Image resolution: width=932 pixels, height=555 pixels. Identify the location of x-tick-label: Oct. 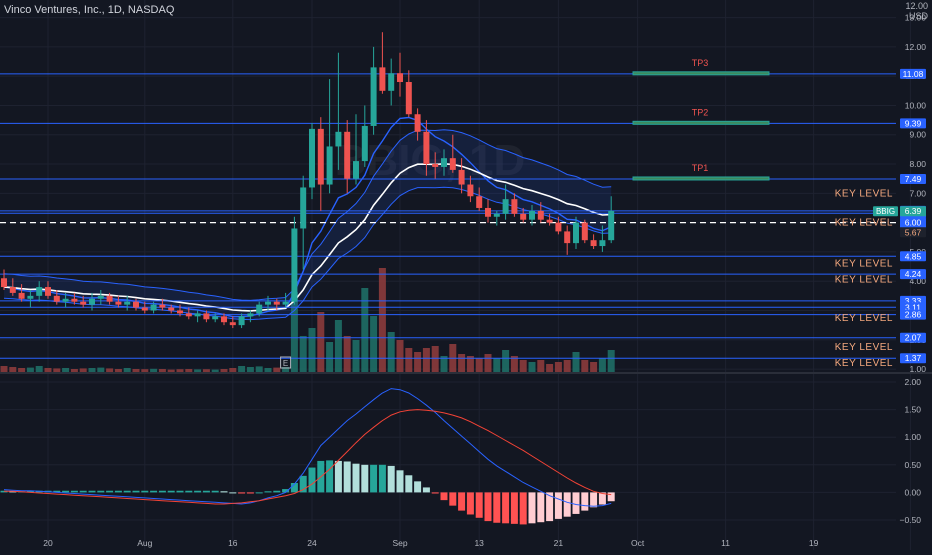
(638, 543).